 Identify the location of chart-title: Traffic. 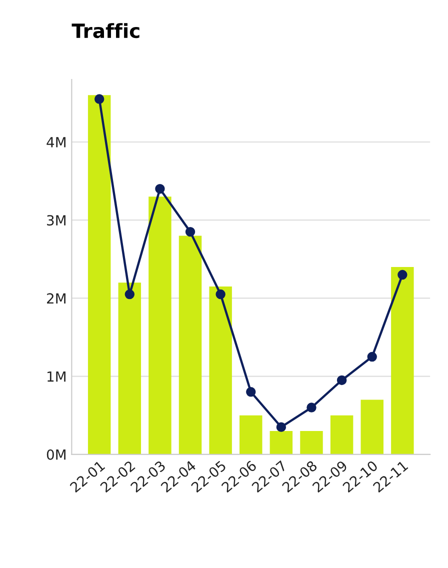
(106, 30).